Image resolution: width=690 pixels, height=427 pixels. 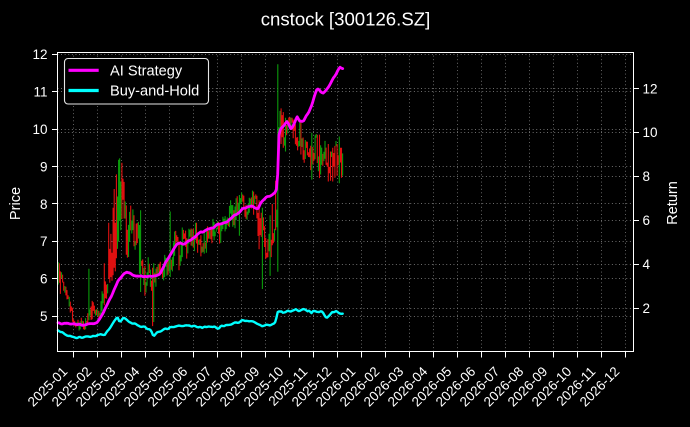 I want to click on svg-text: 11, so click(x=40, y=91).